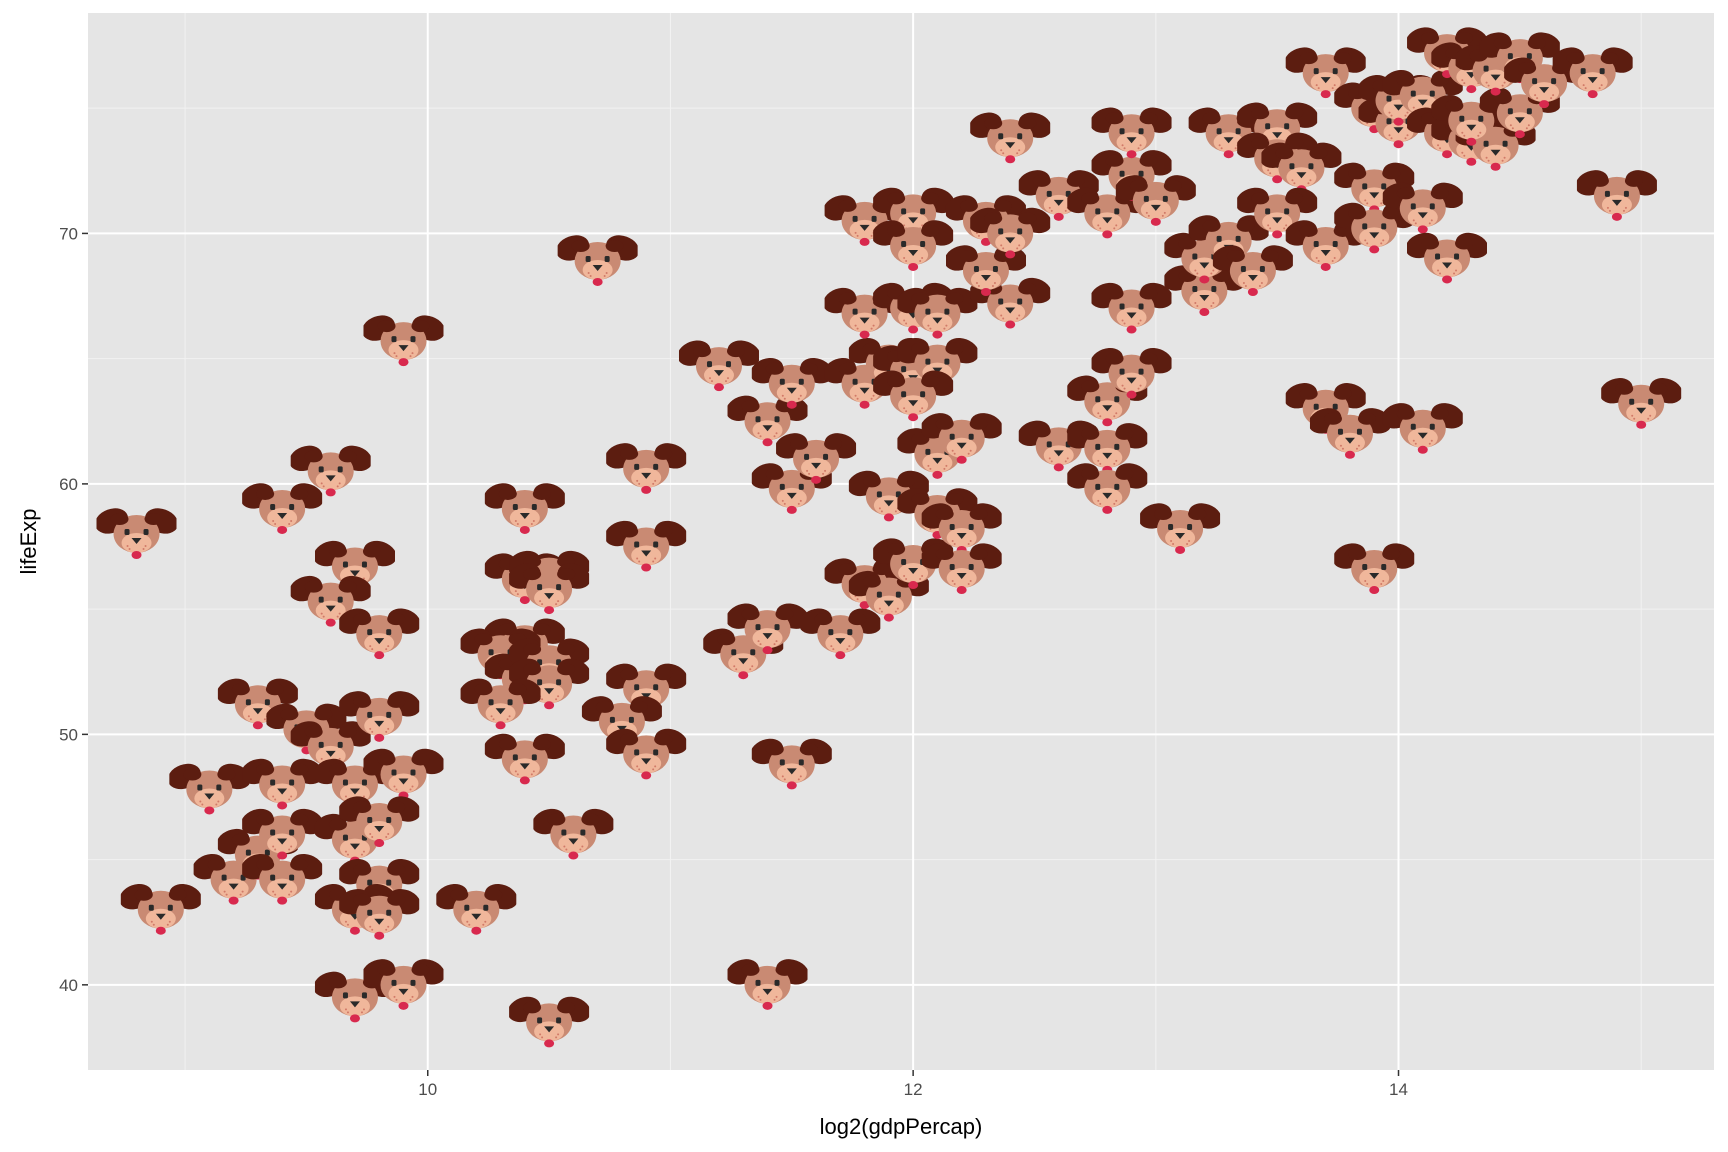 The width and height of the screenshot is (1728, 1152). Describe the element at coordinates (901, 1126) in the screenshot. I see `x-axis-title: log2(gdpPercap)` at that location.